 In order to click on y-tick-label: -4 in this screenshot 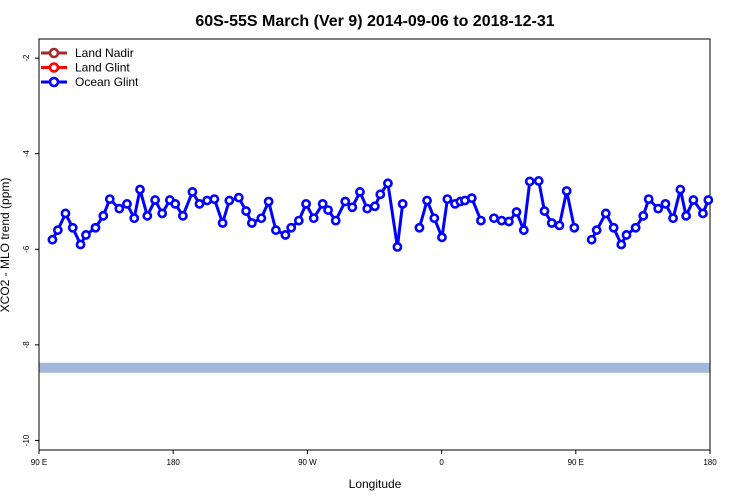, I will do `click(26, 154)`.